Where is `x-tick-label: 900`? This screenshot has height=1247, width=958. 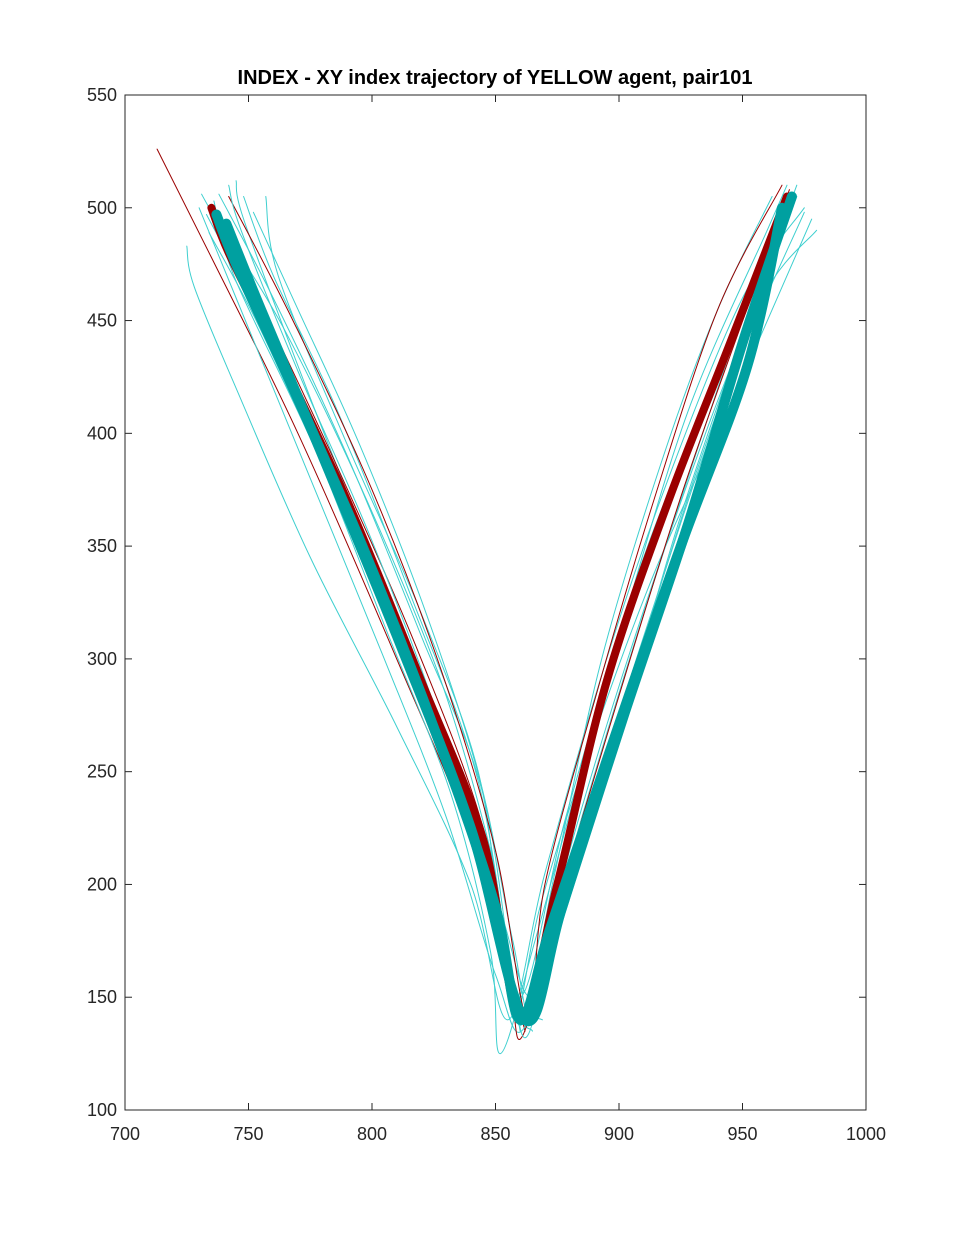
x-tick-label: 900 is located at coordinates (619, 1134).